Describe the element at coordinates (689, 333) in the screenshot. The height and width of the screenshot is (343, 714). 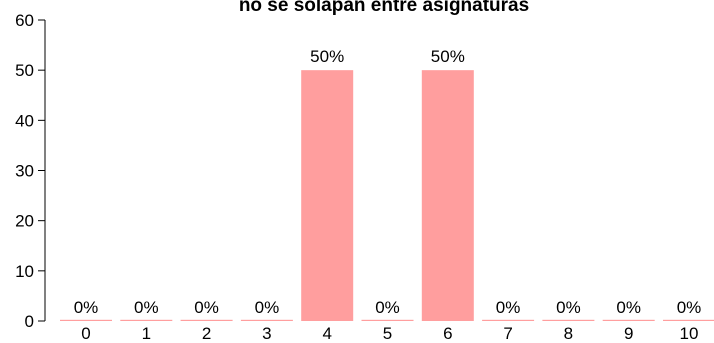
I see `x-tick-label: 10` at that location.